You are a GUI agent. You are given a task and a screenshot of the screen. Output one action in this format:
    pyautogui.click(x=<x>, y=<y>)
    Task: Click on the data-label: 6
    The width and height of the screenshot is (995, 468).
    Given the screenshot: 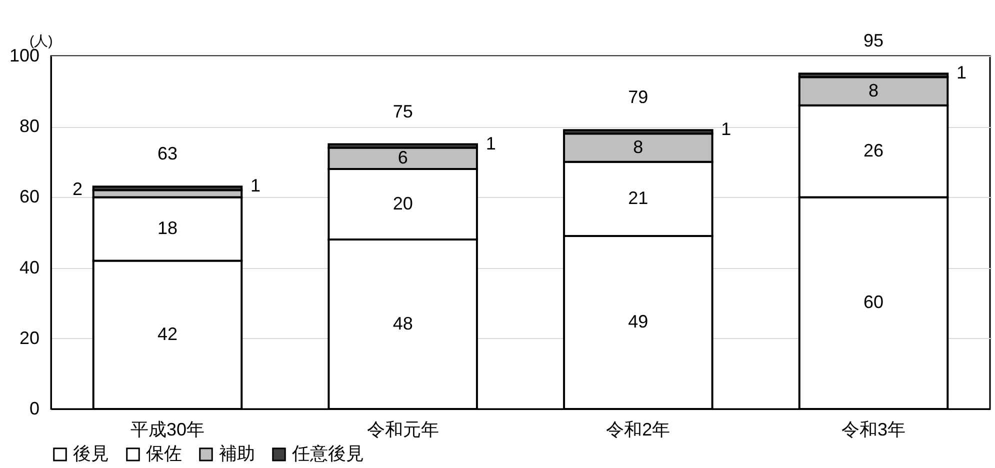 What is the action you would take?
    pyautogui.click(x=403, y=157)
    